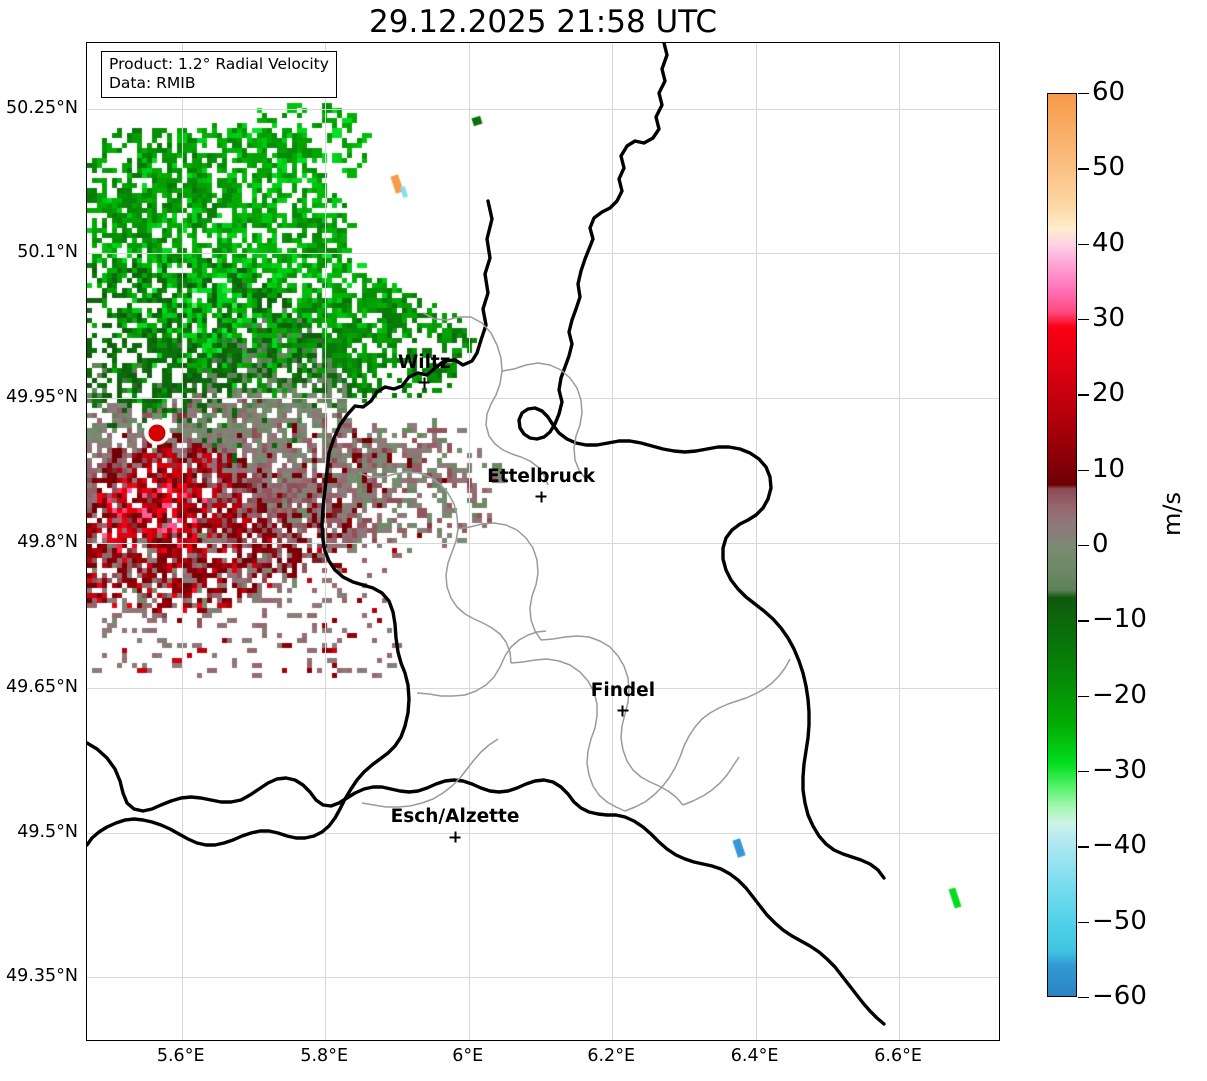  What do you see at coordinates (1172, 514) in the screenshot?
I see `colorbar-unit-label: m/s` at bounding box center [1172, 514].